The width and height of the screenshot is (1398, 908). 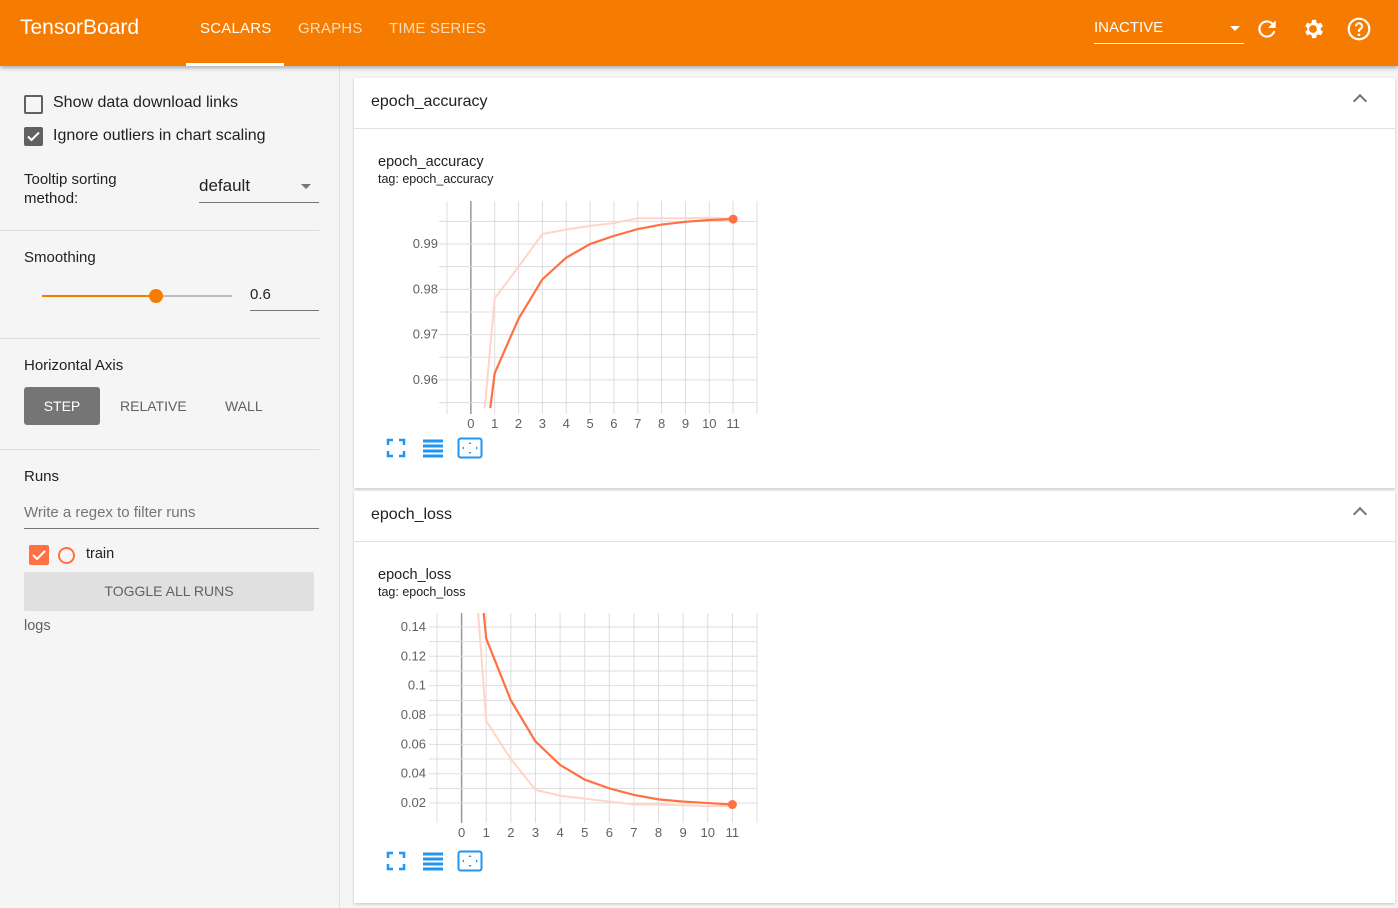 What do you see at coordinates (80, 27) in the screenshot?
I see `app-logo: TensorBoard` at bounding box center [80, 27].